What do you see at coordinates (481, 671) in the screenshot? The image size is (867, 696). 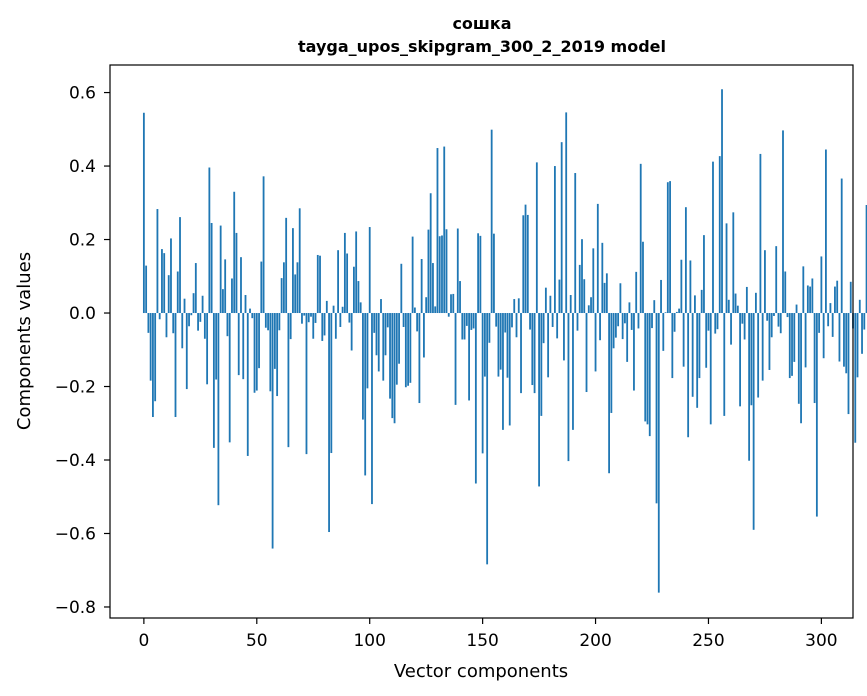 I see `x-axis-label: Vector components` at bounding box center [481, 671].